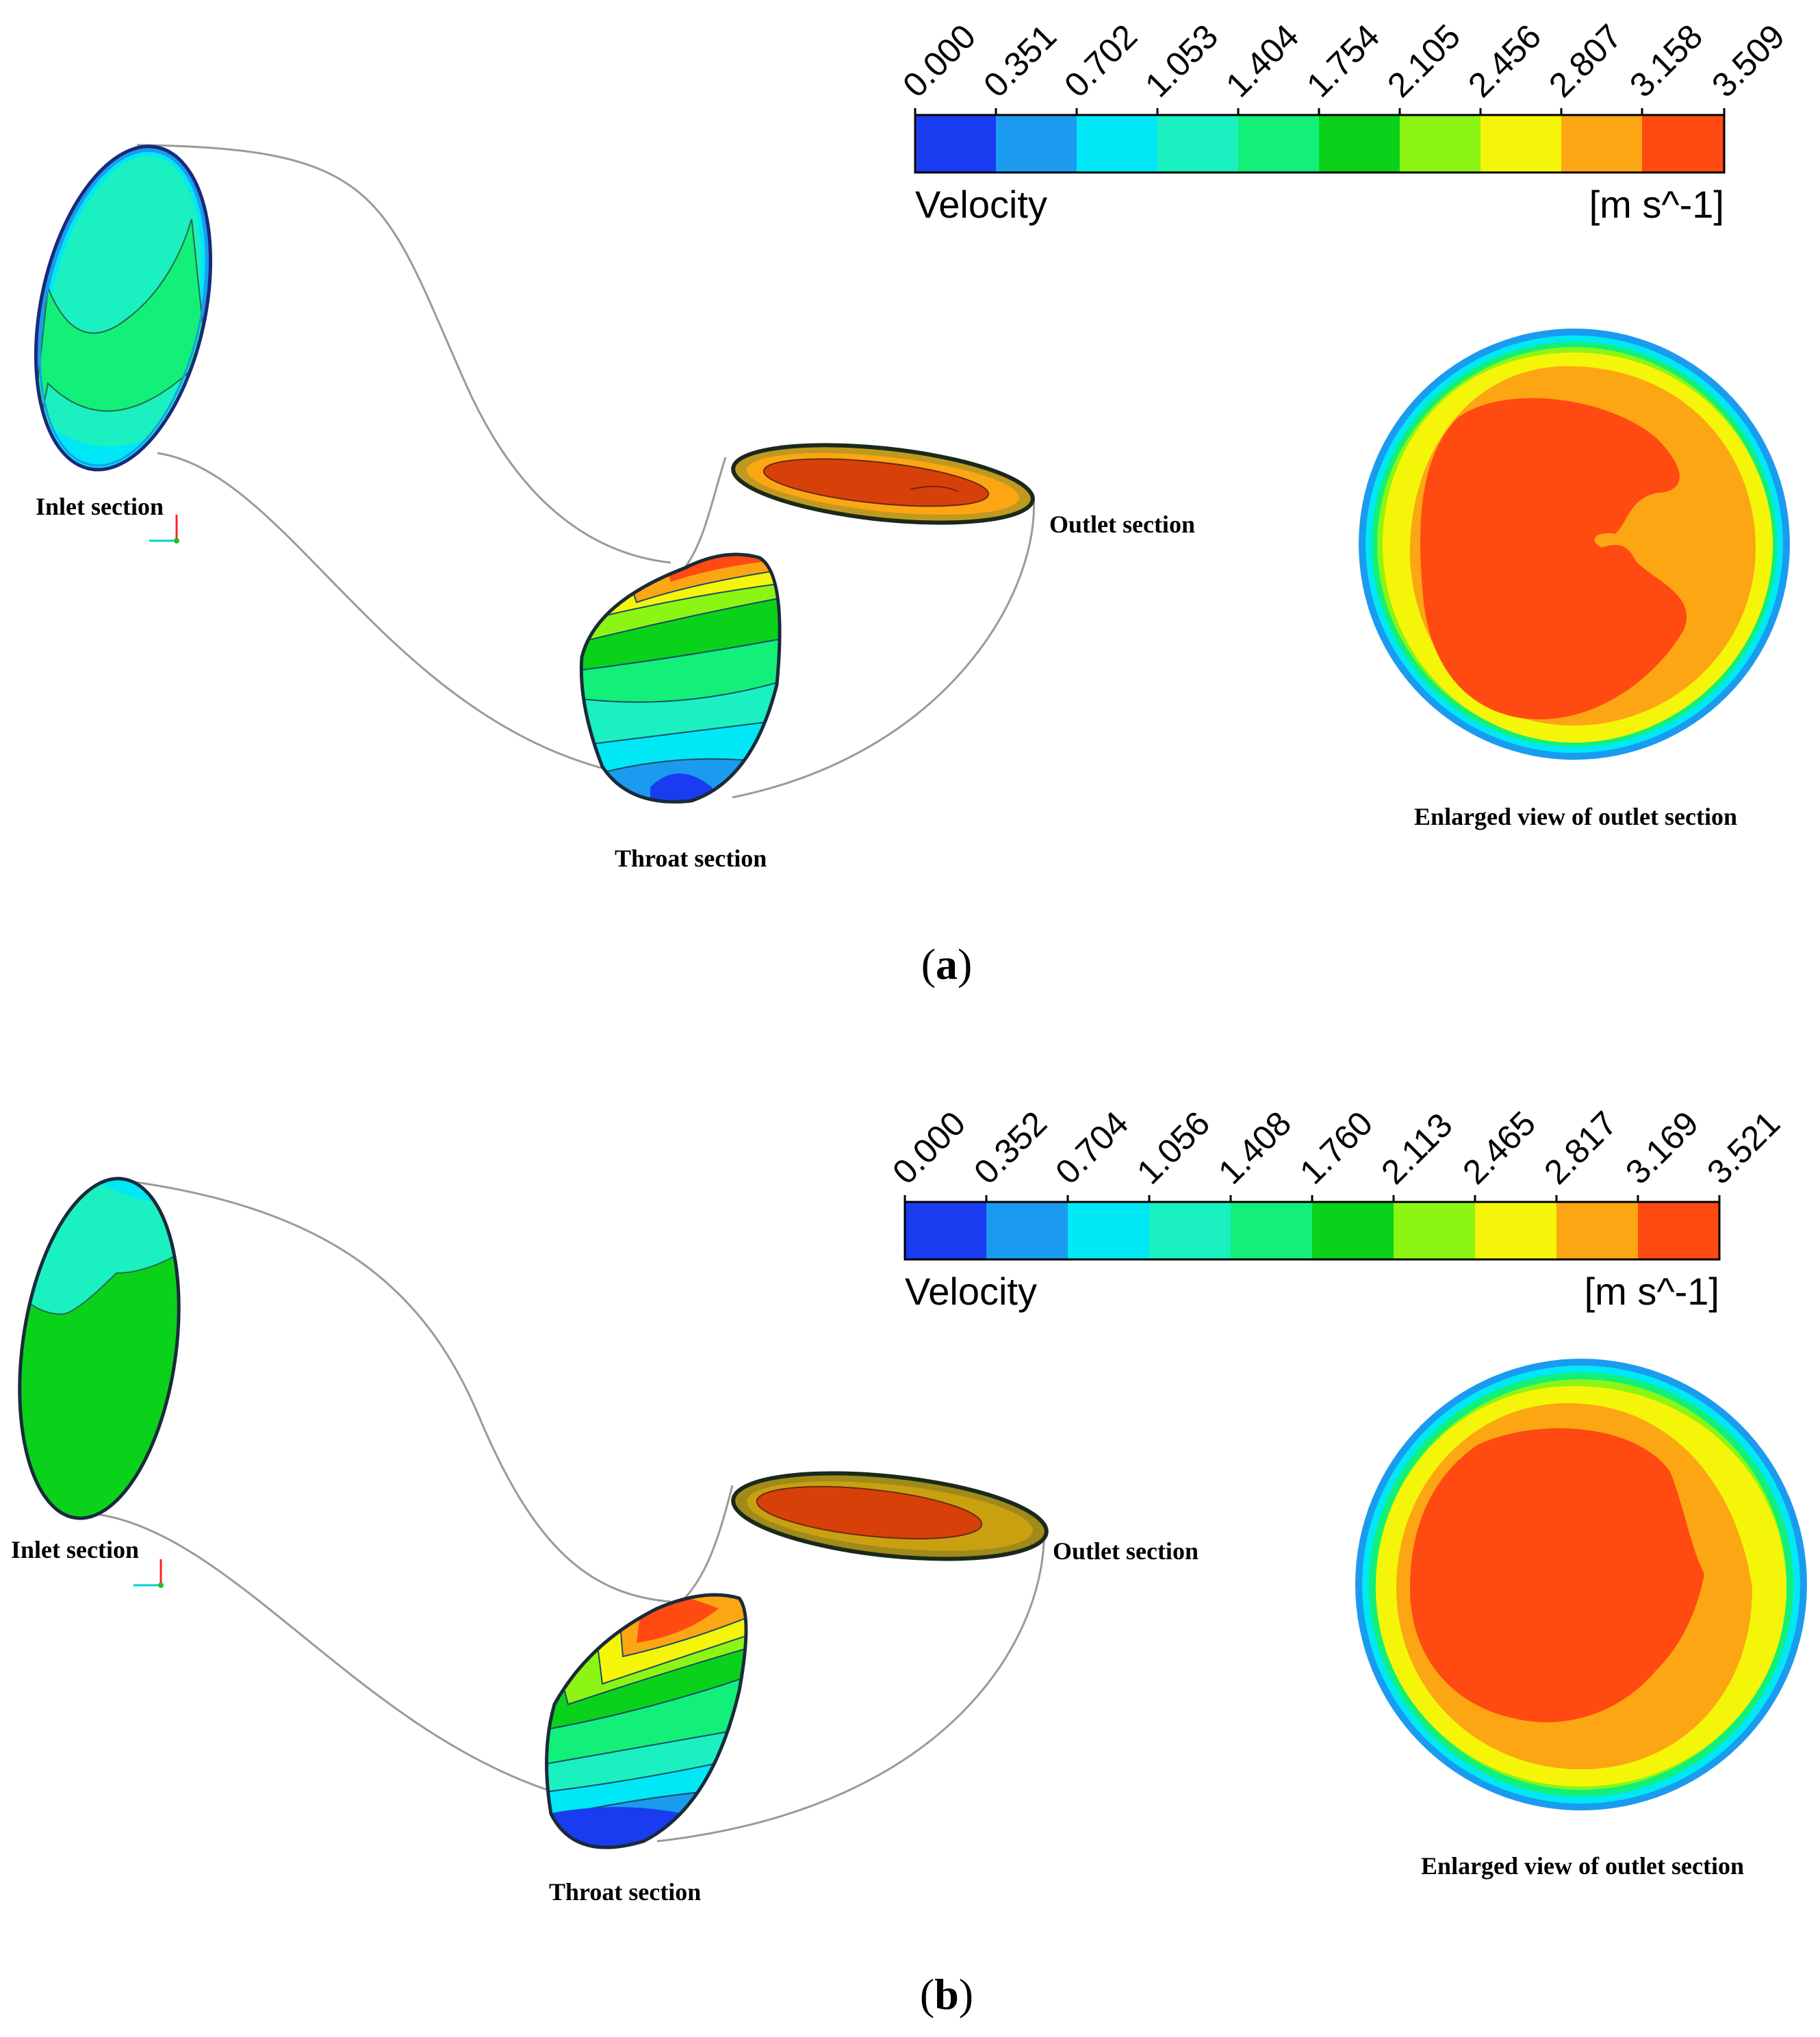 The image size is (1820, 2037). I want to click on colorbar-a-variable: Velocity, so click(981, 204).